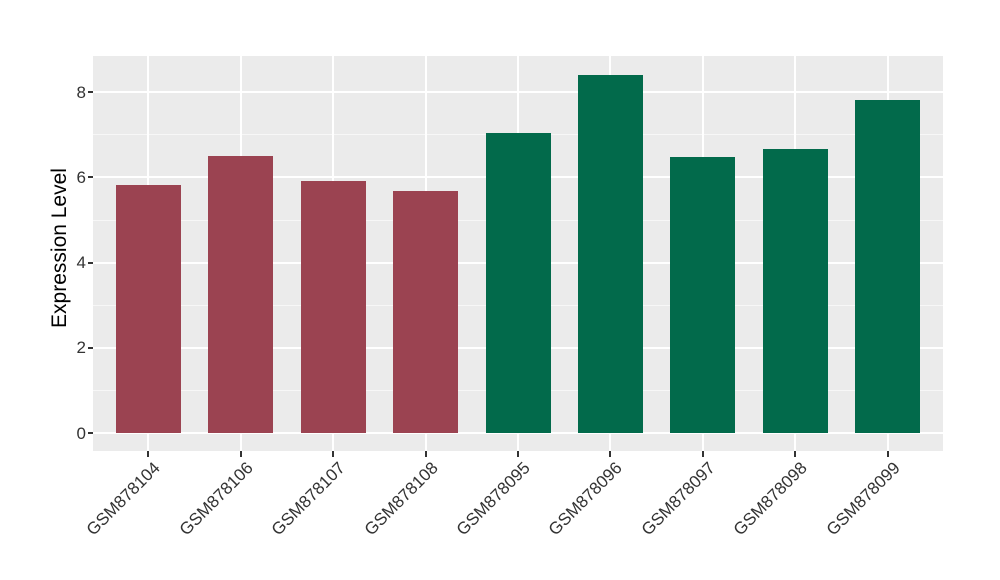 This screenshot has height=580, width=1000. Describe the element at coordinates (81, 348) in the screenshot. I see `y-tick-label: 2` at that location.